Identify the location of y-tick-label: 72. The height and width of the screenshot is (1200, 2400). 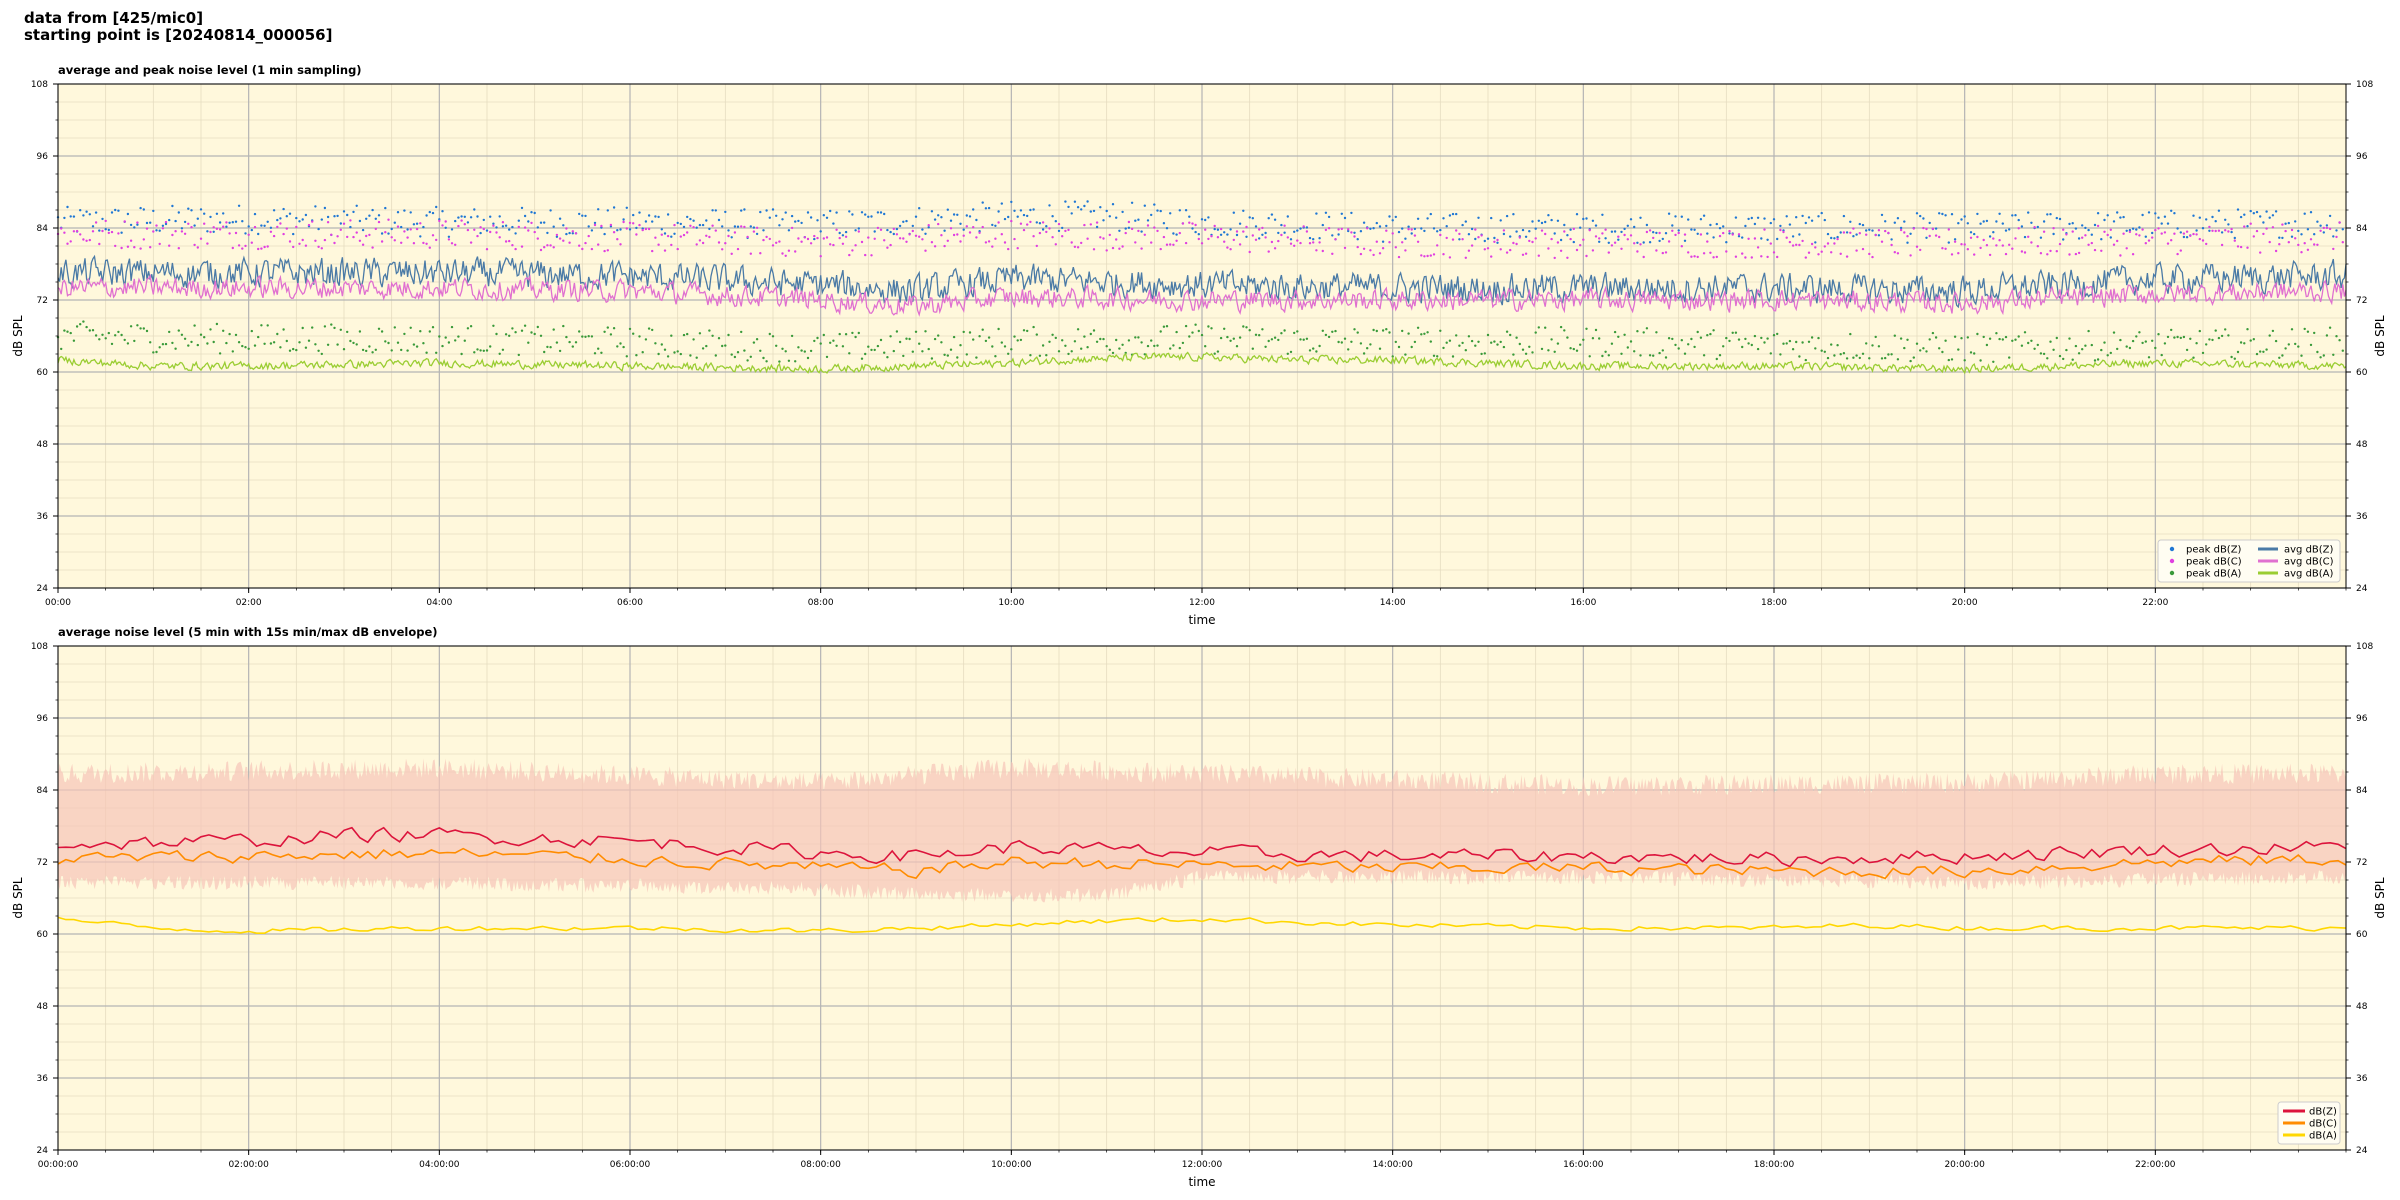
(42, 301).